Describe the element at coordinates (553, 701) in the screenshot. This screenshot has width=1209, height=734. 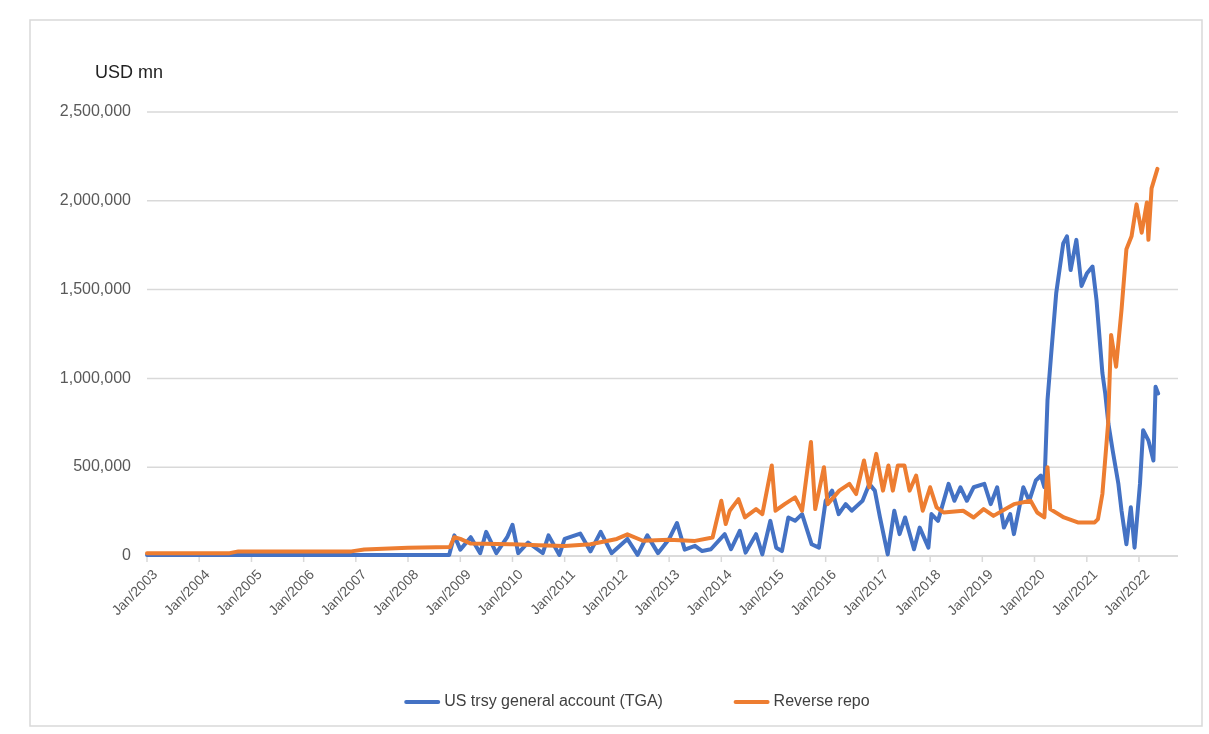
I see `legend-label: US trsy general account (TGA)` at that location.